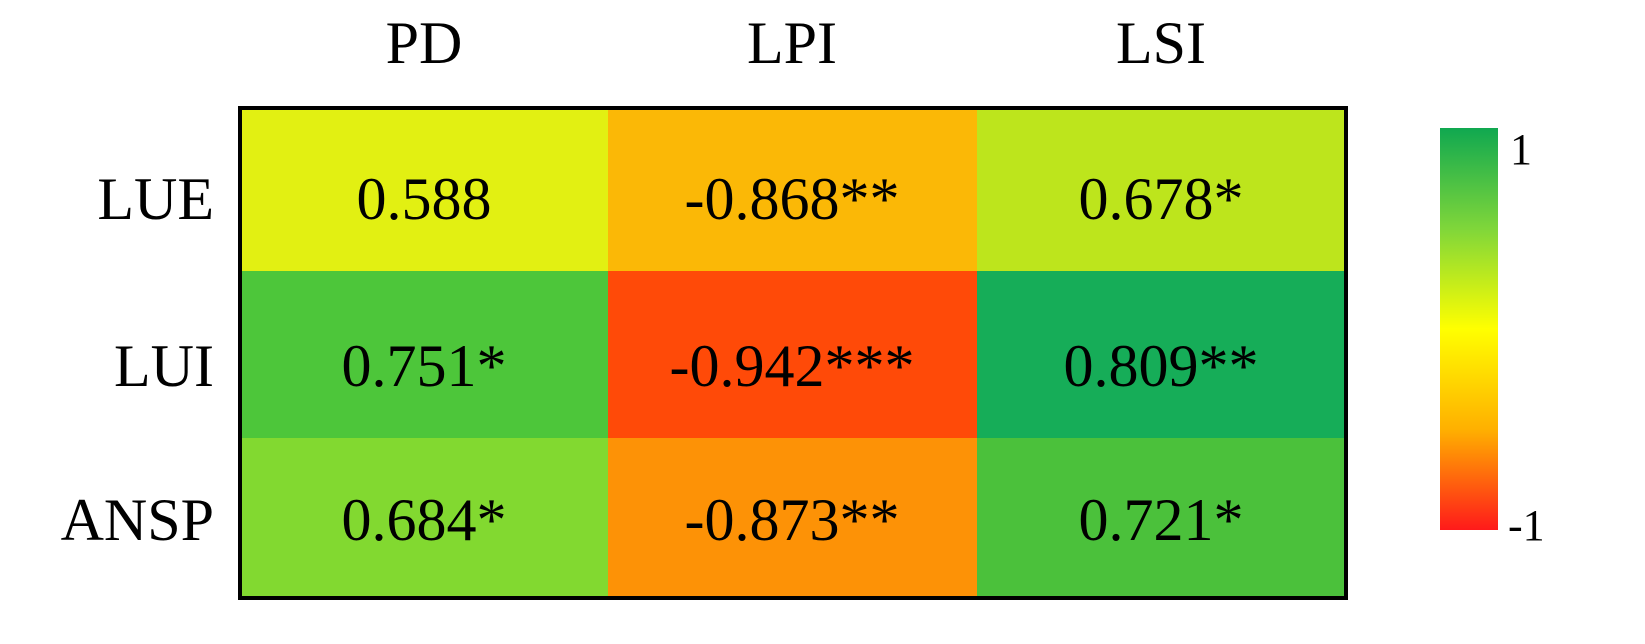 The height and width of the screenshot is (644, 1645). I want to click on color-scale-bar, so click(1469, 329).